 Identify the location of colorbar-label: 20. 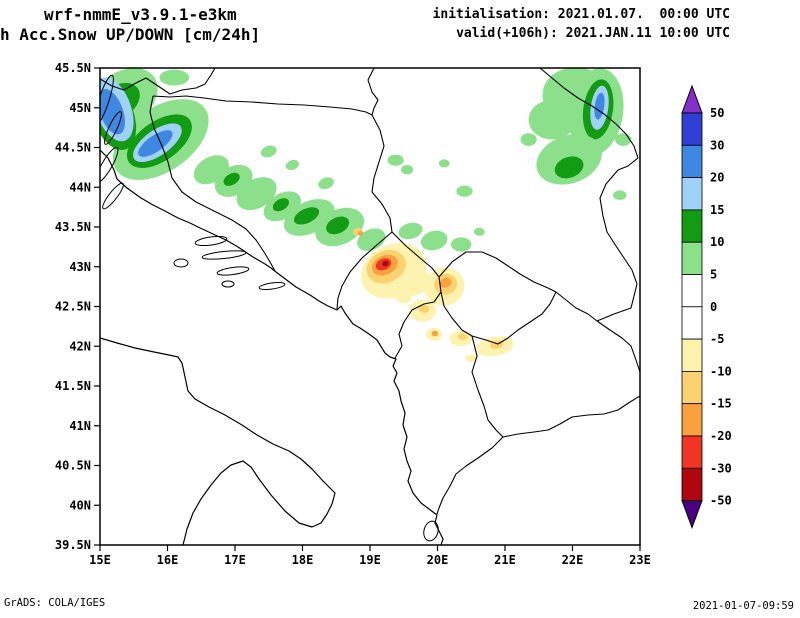
(717, 178).